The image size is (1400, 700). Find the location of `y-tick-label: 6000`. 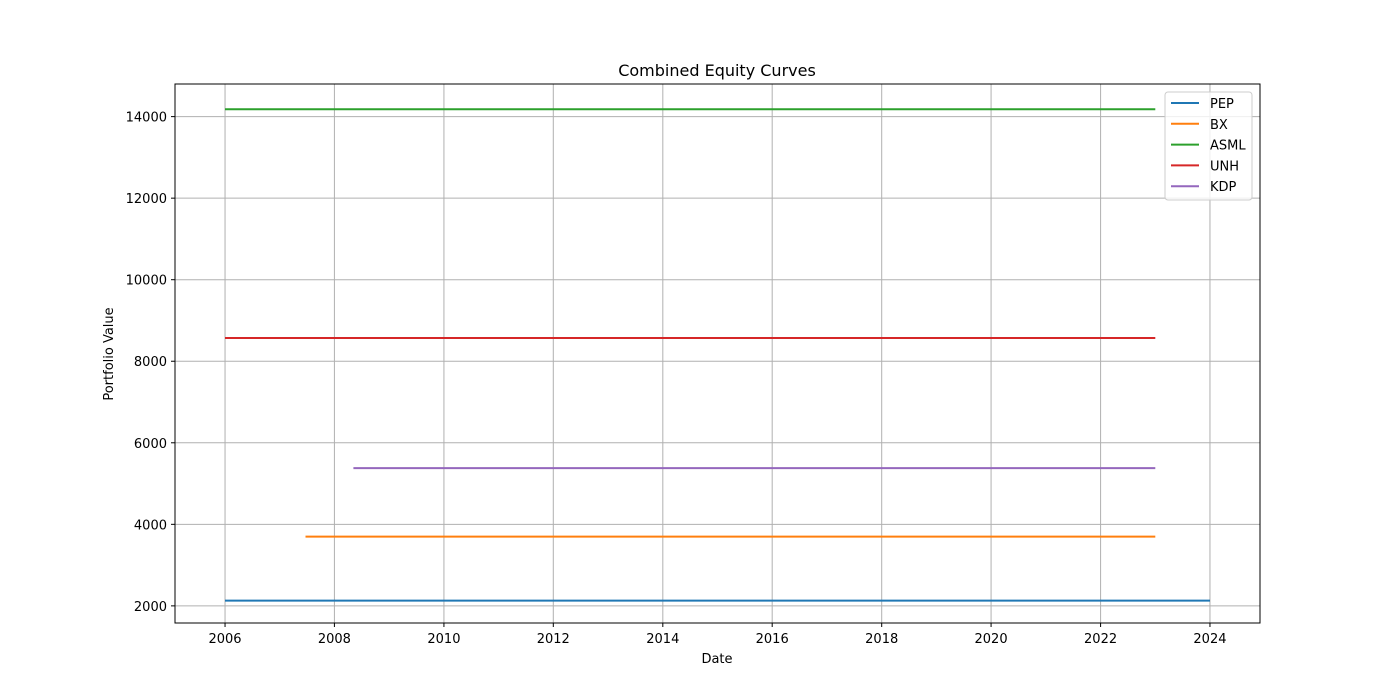

y-tick-label: 6000 is located at coordinates (150, 444).